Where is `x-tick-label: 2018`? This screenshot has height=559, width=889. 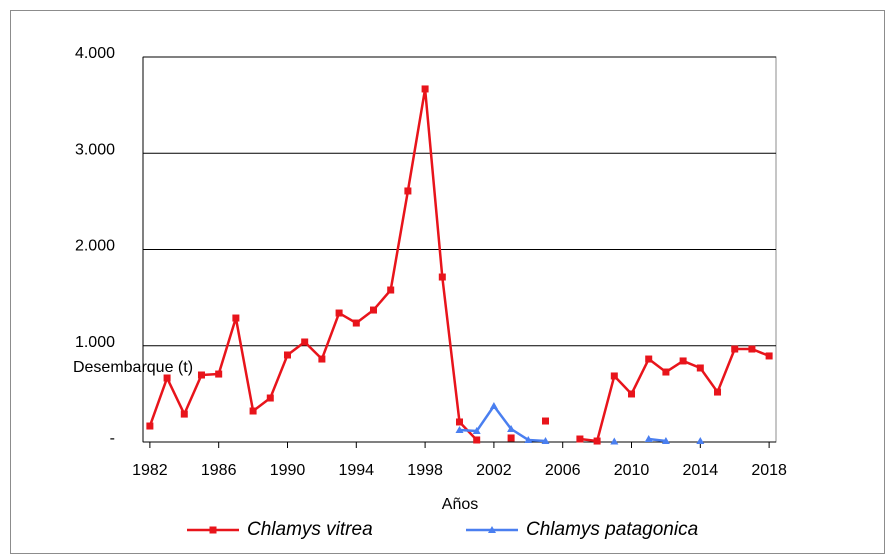 x-tick-label: 2018 is located at coordinates (769, 470).